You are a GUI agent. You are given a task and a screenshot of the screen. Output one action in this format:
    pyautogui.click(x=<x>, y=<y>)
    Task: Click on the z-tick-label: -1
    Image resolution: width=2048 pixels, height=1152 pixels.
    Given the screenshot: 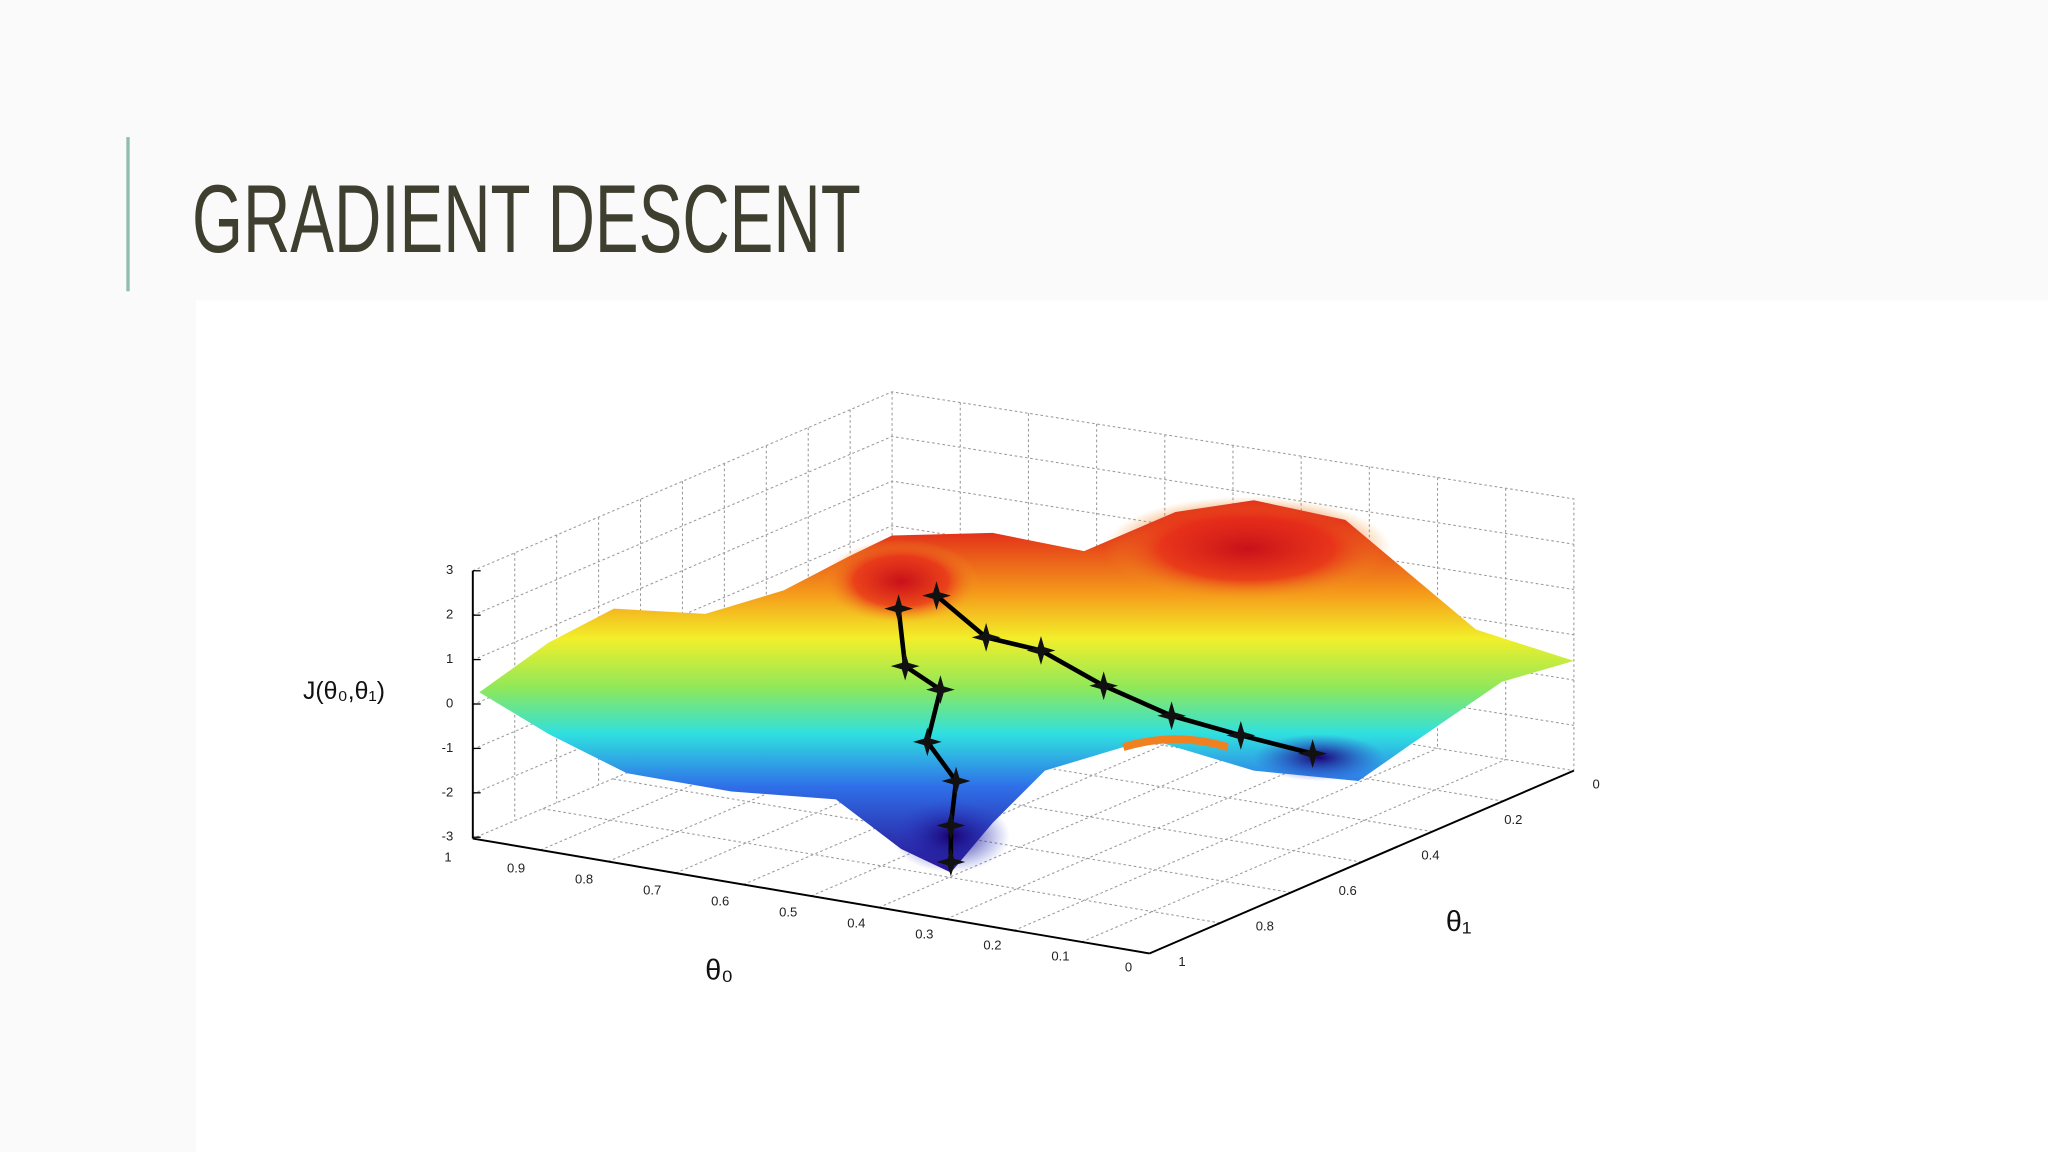 What is the action you would take?
    pyautogui.click(x=448, y=747)
    